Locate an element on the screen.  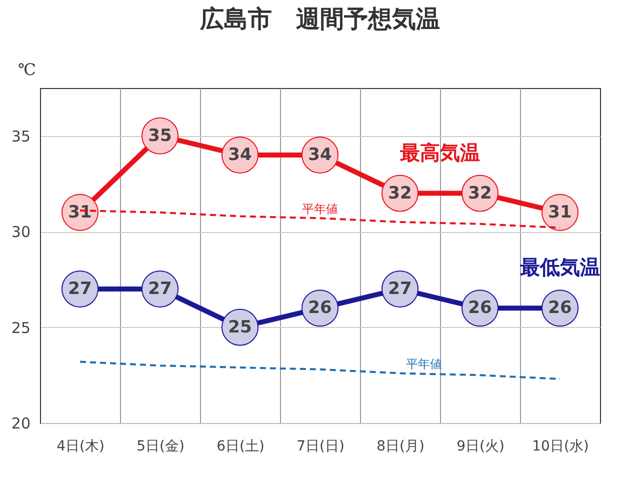
y-axis-title: ℃ is located at coordinates (27, 69).